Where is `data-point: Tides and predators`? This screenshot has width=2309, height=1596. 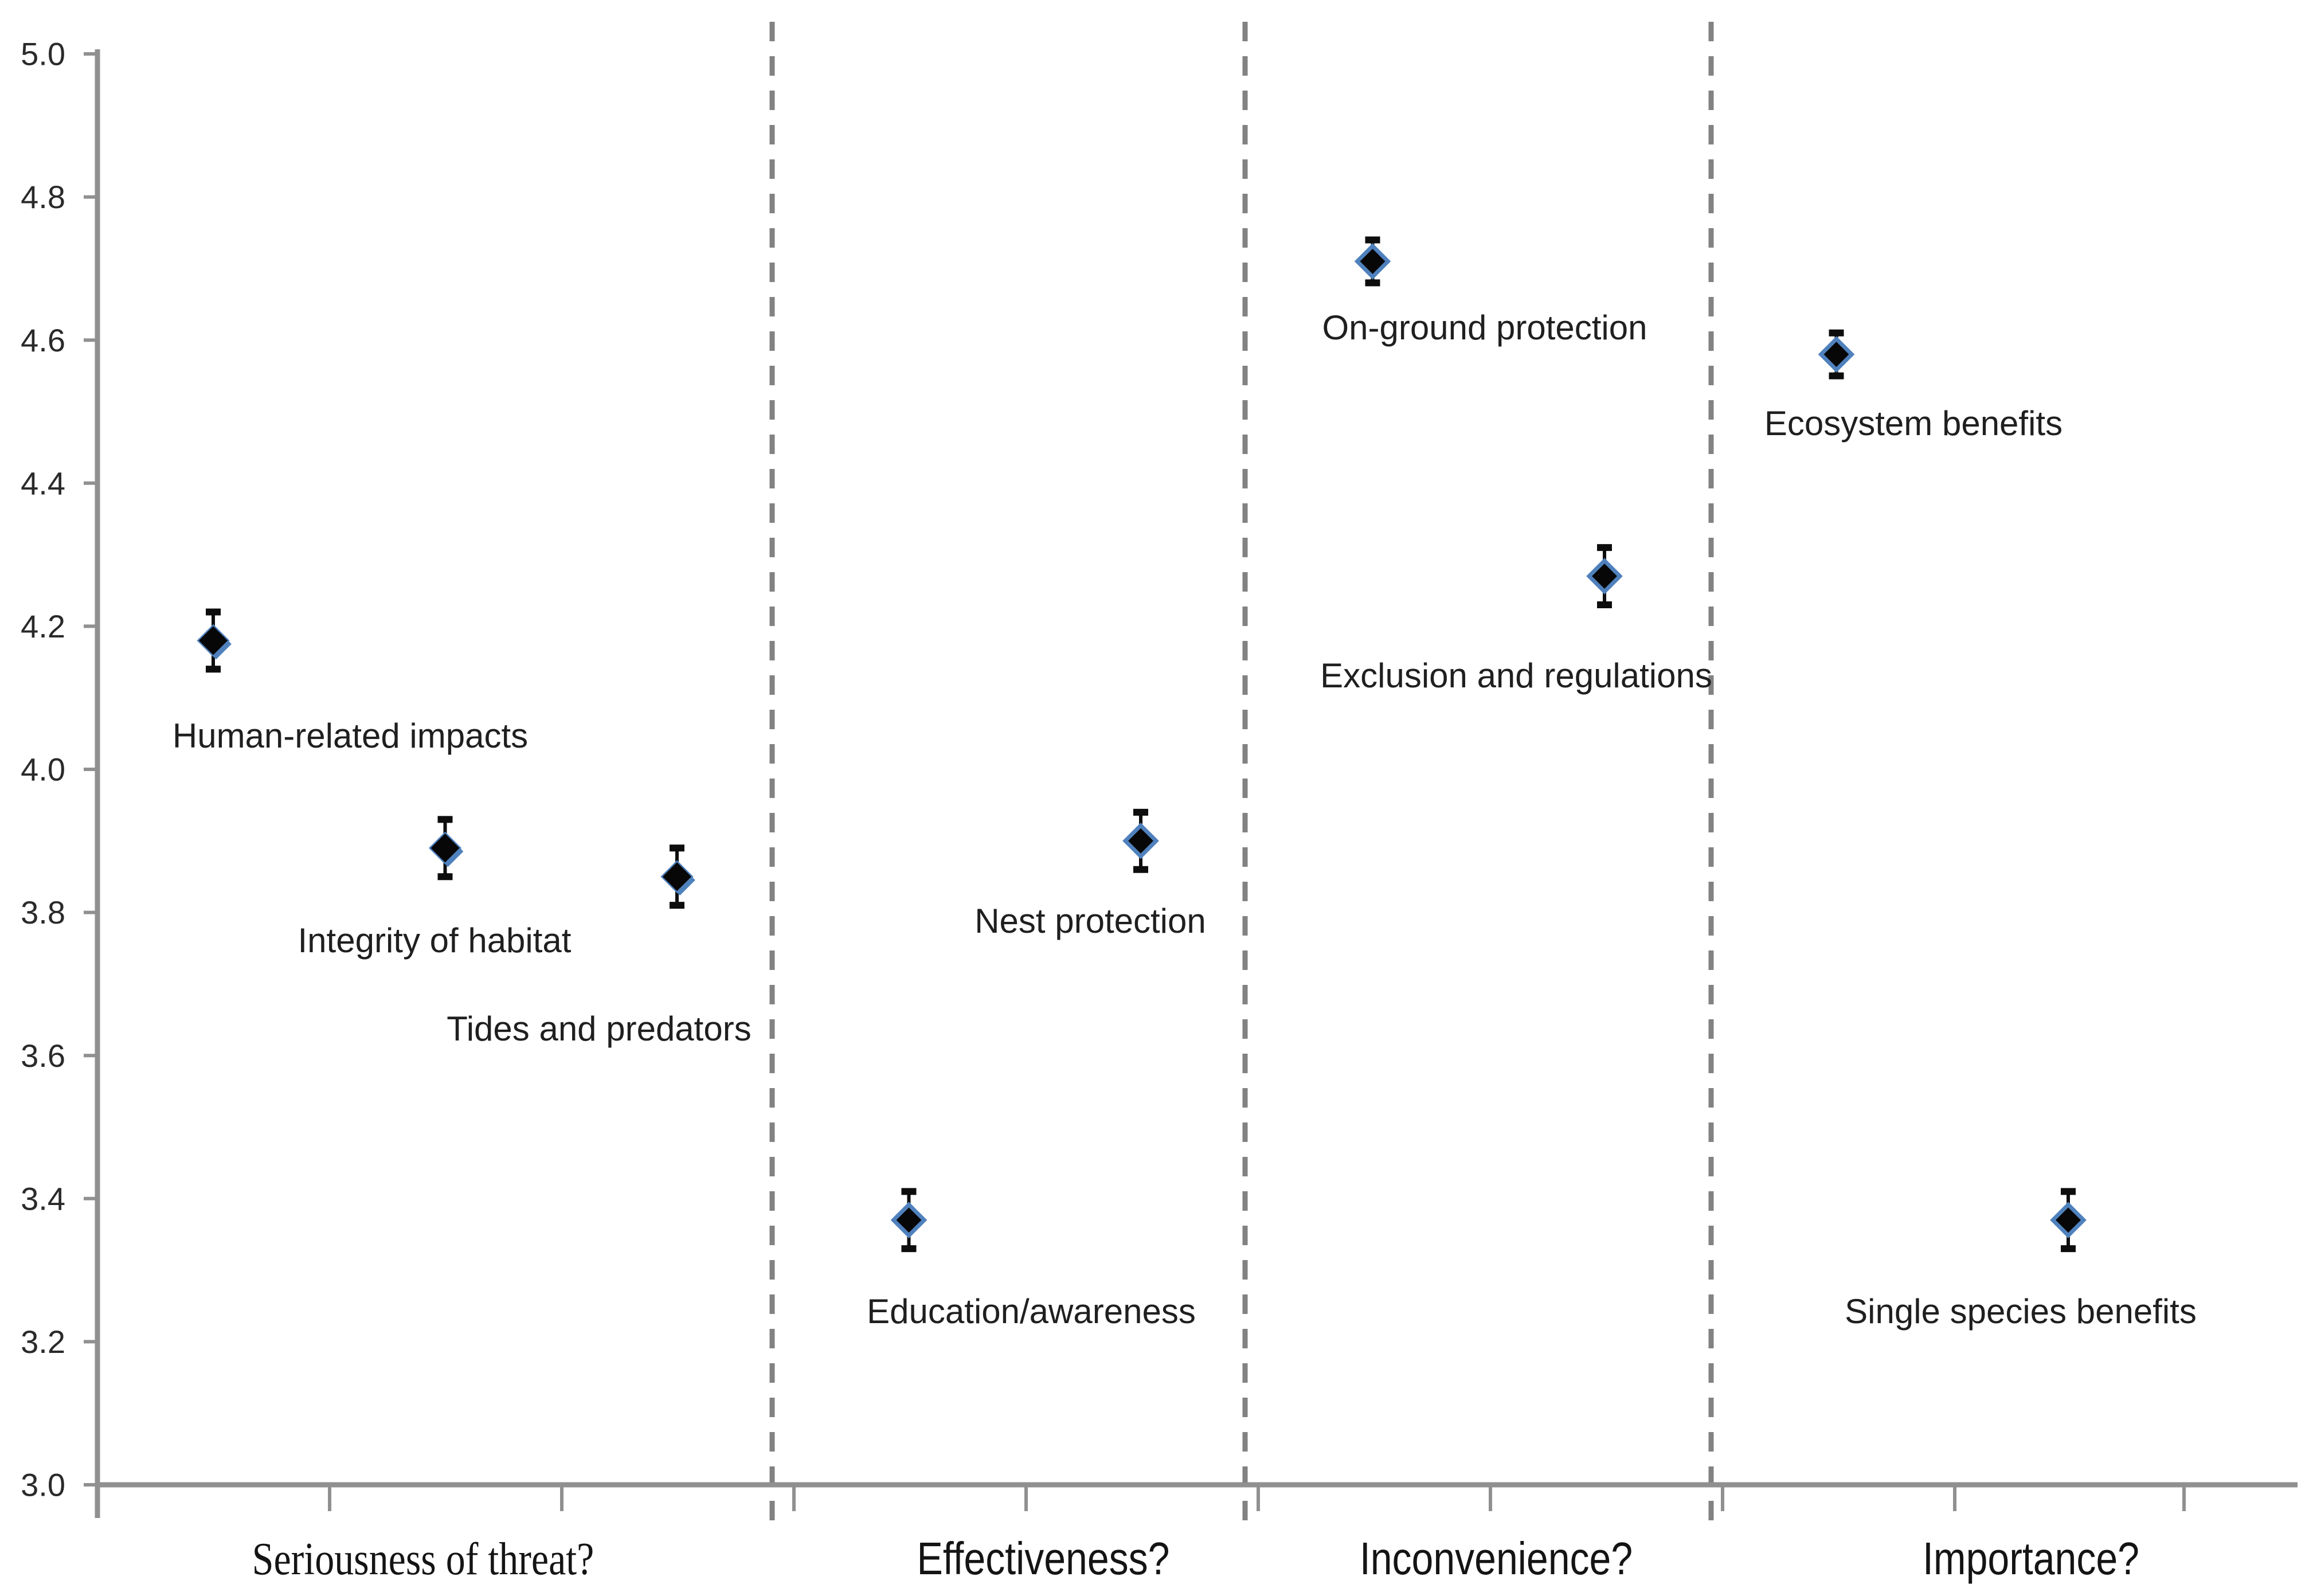
data-point: Tides and predators is located at coordinates (599, 946).